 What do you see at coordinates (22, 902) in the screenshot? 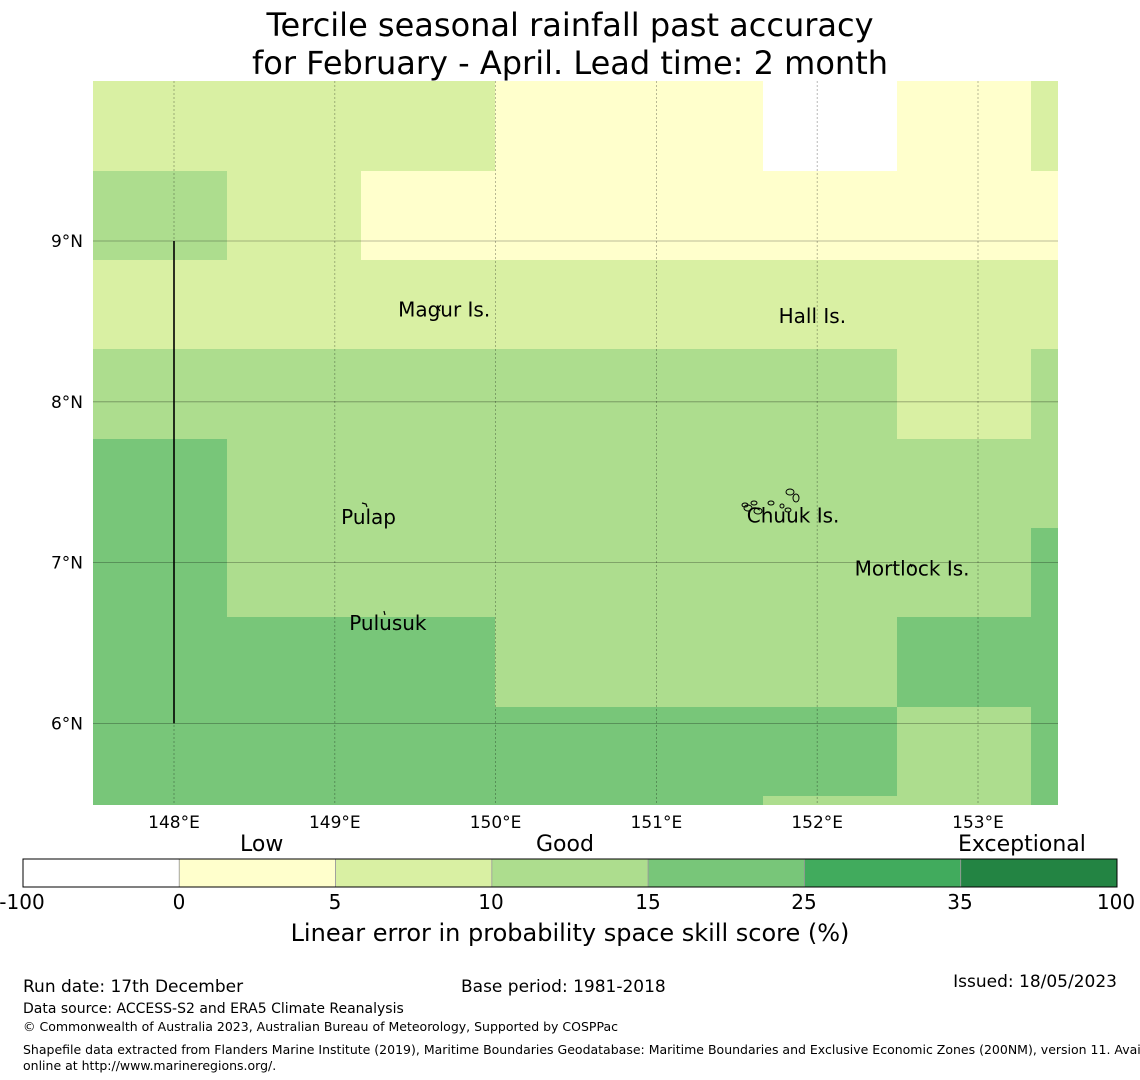
I see `colorbar-tick: -100` at bounding box center [22, 902].